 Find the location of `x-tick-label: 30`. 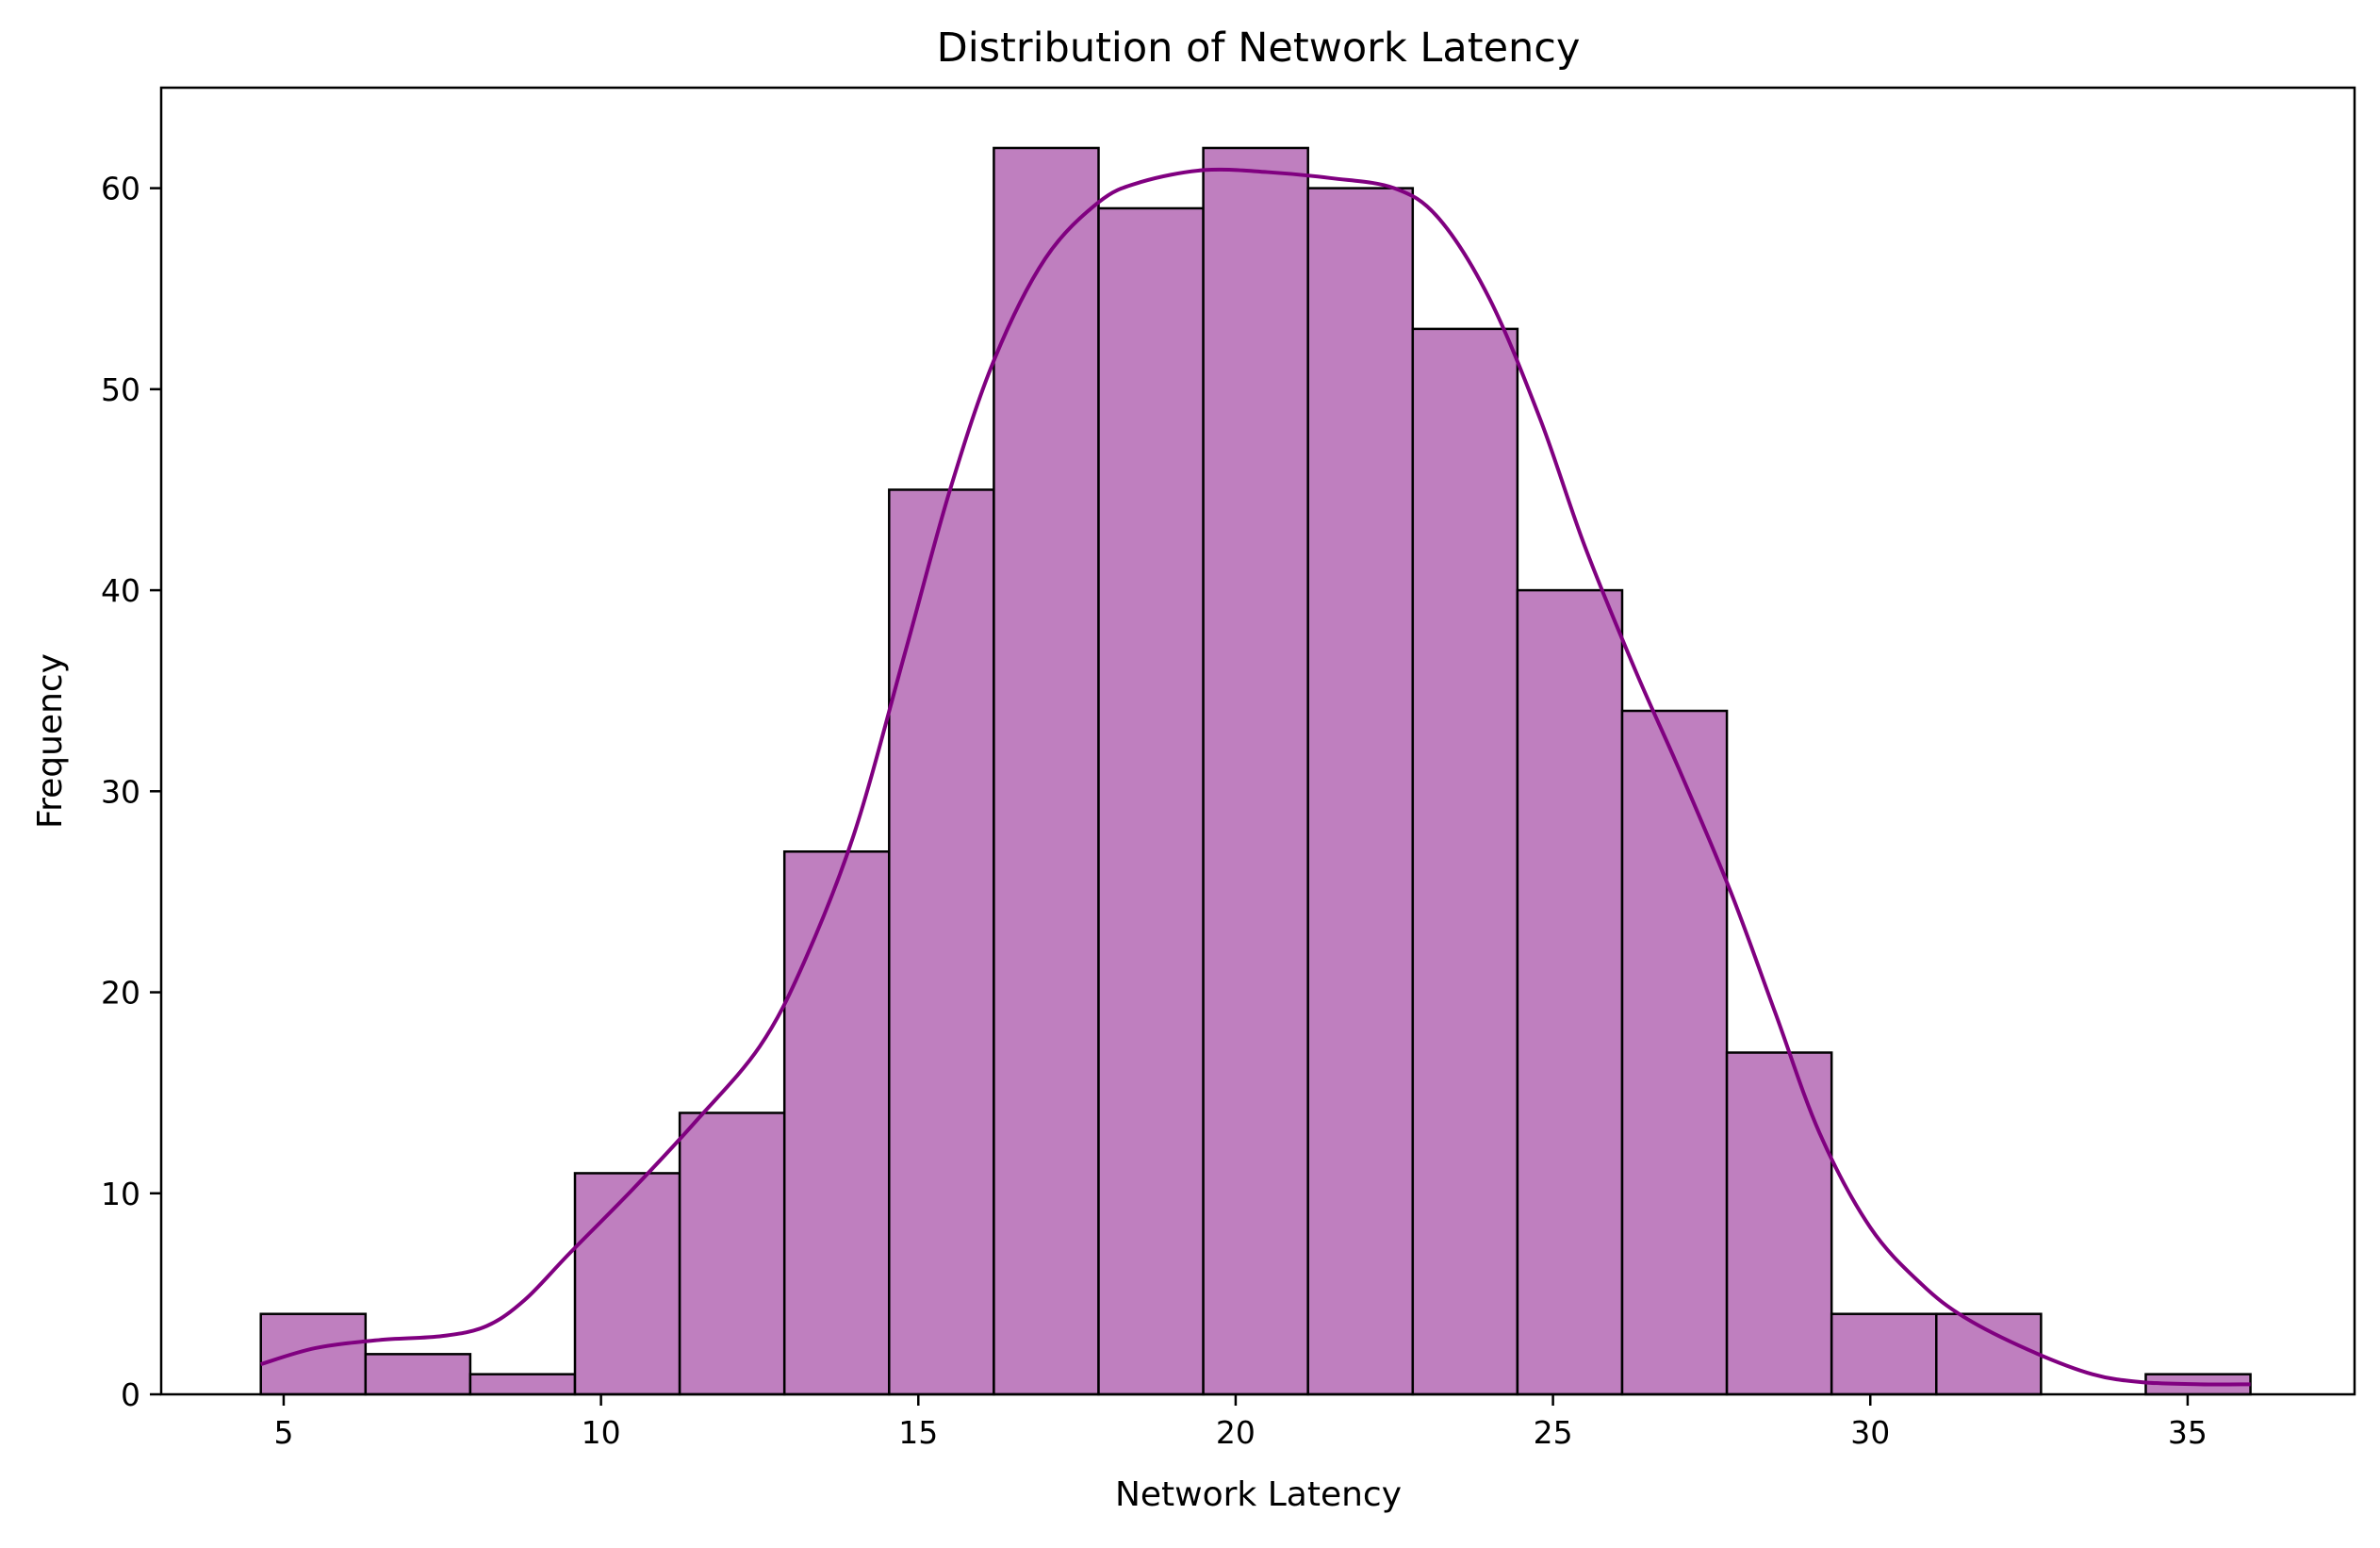

x-tick-label: 30 is located at coordinates (1870, 1432).